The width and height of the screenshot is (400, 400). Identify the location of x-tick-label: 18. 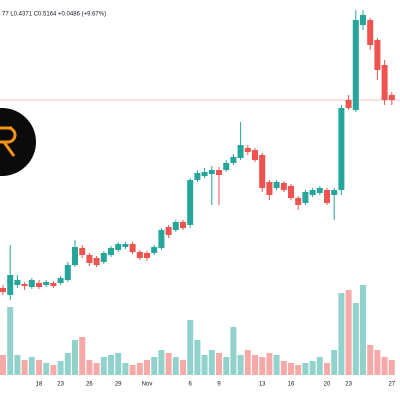
(39, 385).